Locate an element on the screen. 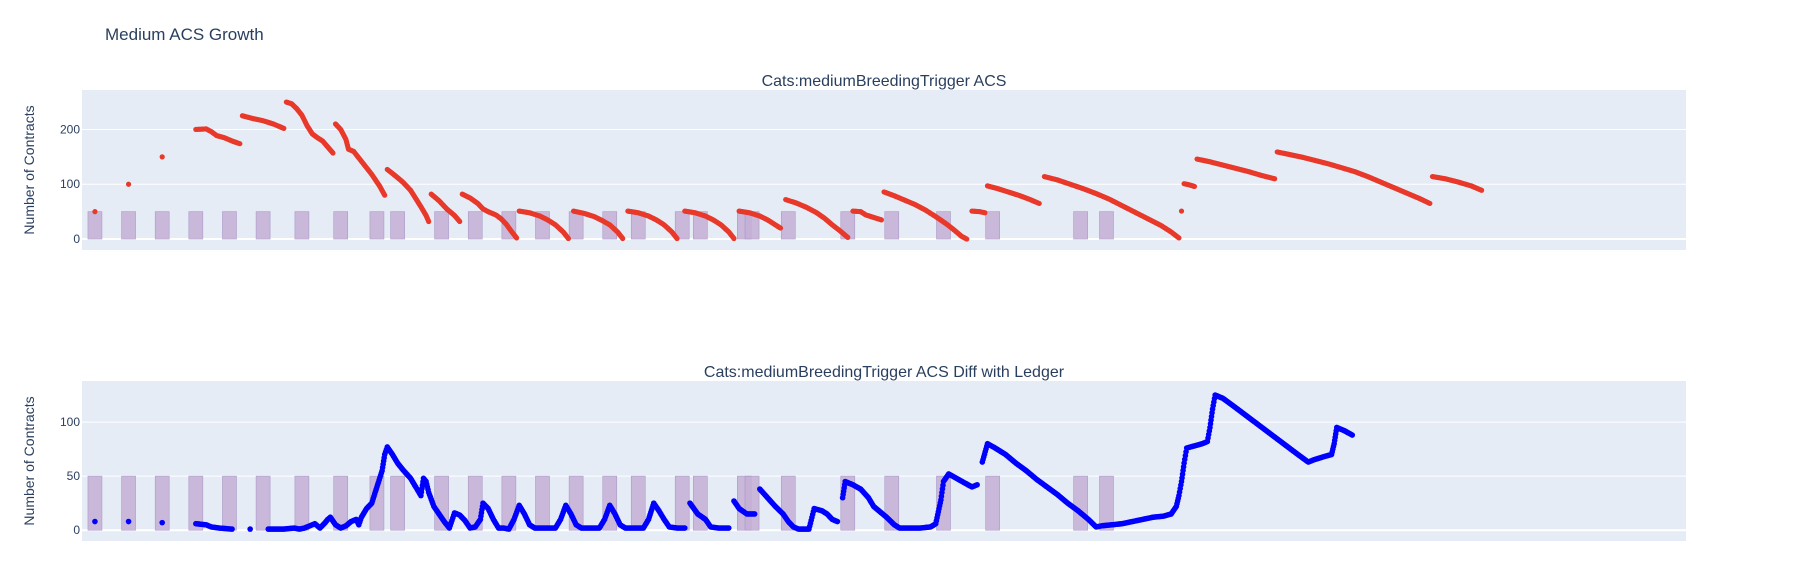 This screenshot has width=1806, height=588. y-axis-ticks: 0 100 200 is located at coordinates (70, 184).